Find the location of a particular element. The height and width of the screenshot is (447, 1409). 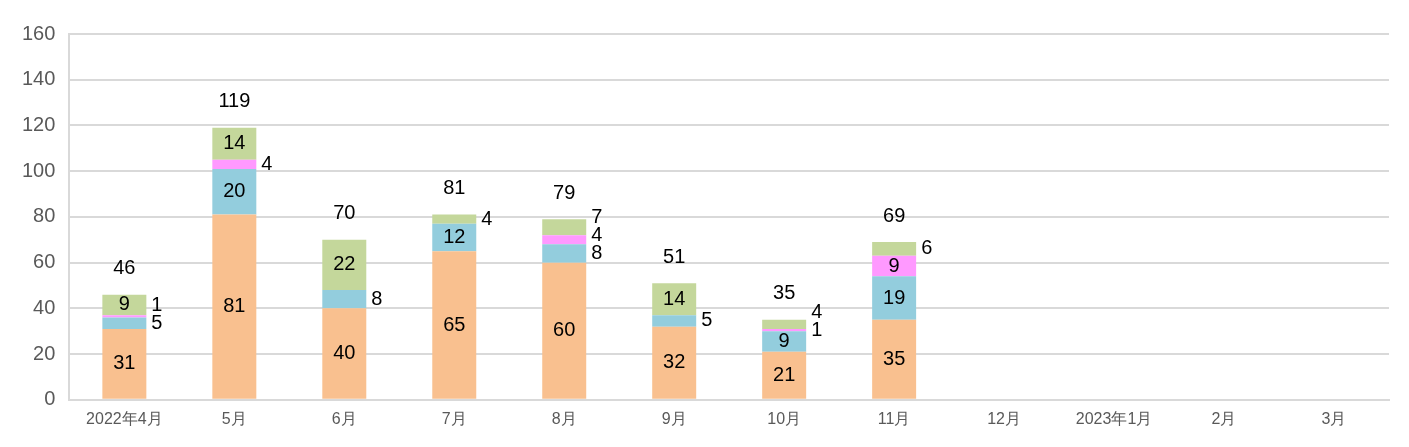

y-tick-label: 80 is located at coordinates (44, 215).